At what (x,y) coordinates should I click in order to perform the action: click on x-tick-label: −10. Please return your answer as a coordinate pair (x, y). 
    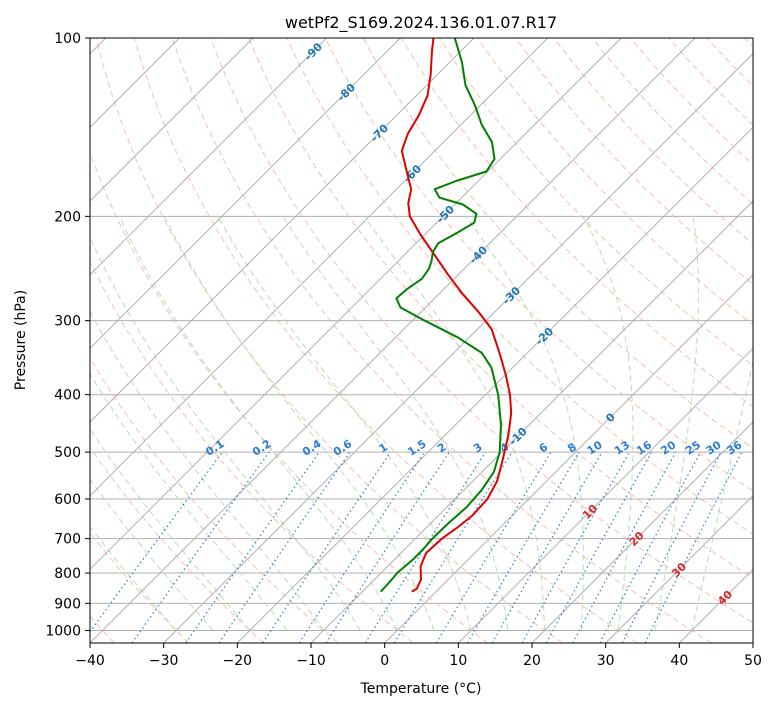
    Looking at the image, I should click on (311, 661).